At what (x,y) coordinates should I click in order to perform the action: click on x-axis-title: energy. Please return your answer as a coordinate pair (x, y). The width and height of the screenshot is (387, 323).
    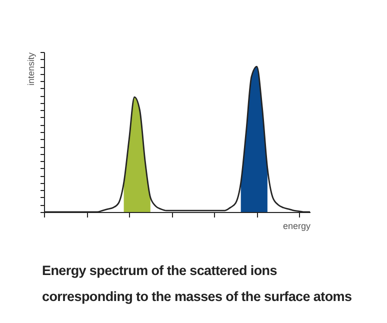
    Looking at the image, I should click on (296, 226).